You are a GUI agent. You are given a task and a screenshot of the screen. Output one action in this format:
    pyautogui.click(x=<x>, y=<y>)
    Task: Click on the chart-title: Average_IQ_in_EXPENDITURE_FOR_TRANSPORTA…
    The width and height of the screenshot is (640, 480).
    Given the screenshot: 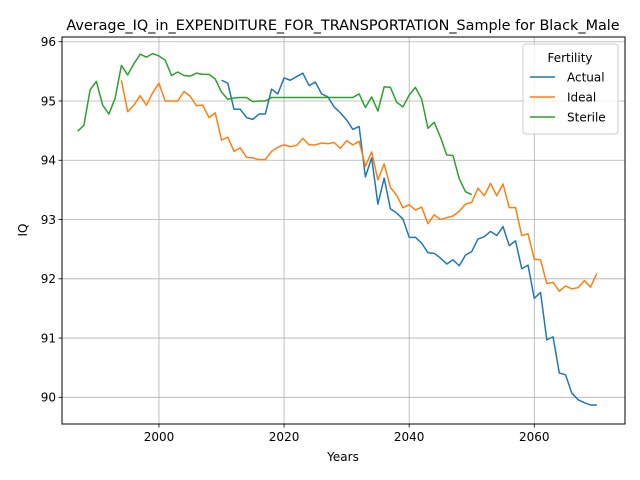 What is the action you would take?
    pyautogui.click(x=342, y=26)
    